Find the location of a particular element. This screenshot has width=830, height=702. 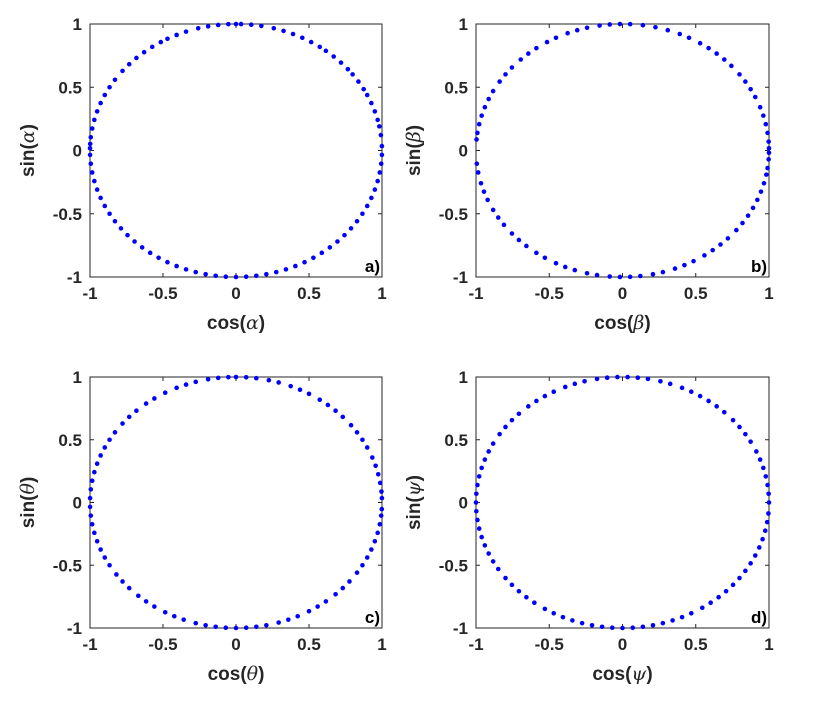

axes-frame is located at coordinates (236, 502).